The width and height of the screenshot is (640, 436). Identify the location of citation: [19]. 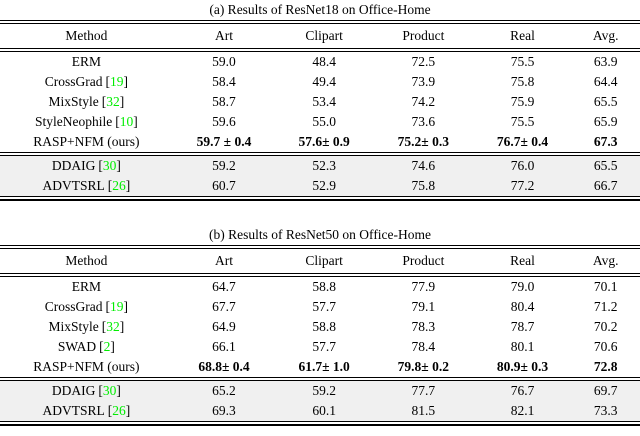
(117, 306).